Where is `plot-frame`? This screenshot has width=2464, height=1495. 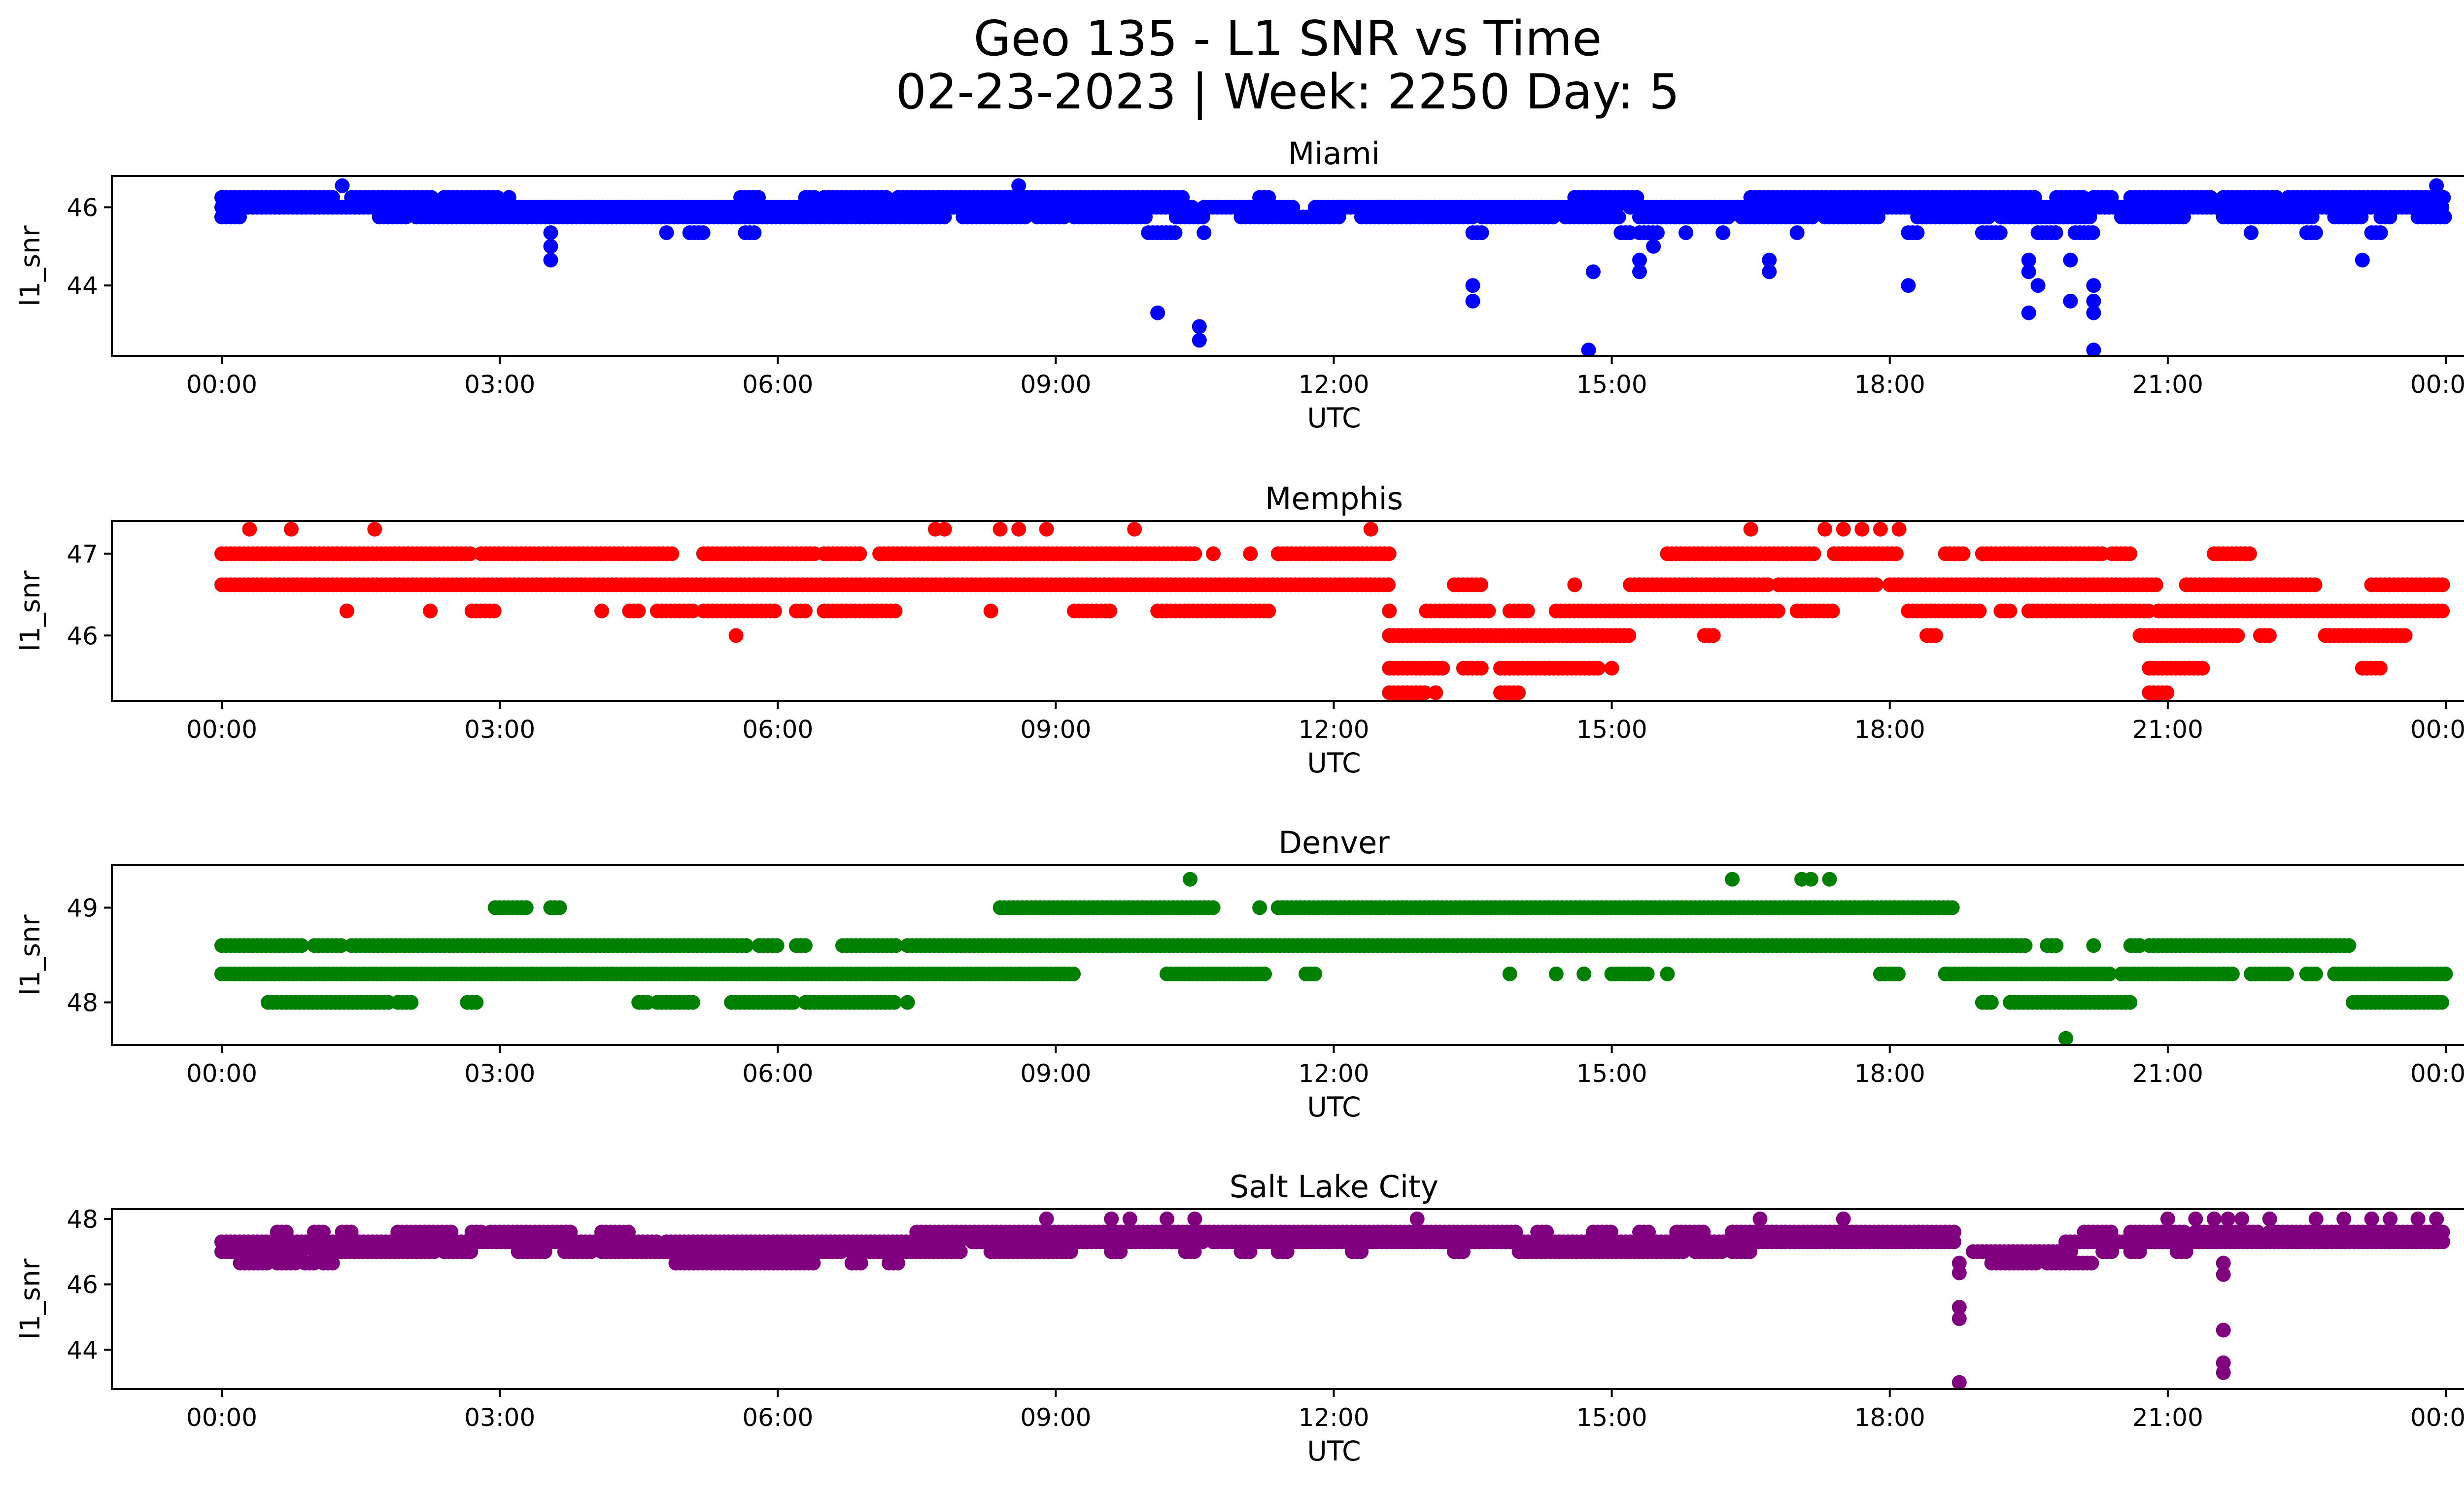
plot-frame is located at coordinates (1287, 955).